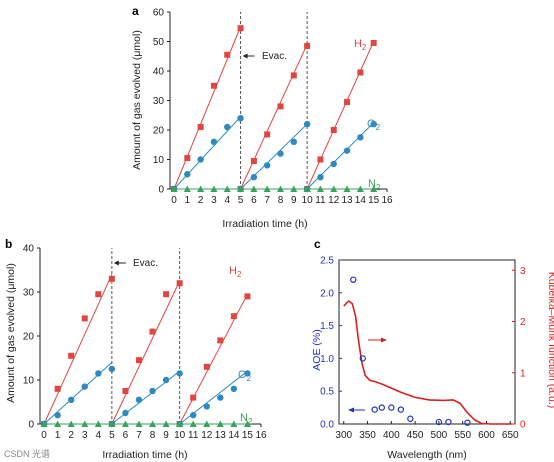 The height and width of the screenshot is (462, 554). What do you see at coordinates (374, 185) in the screenshot?
I see `pa-n2-legend-label: N2` at bounding box center [374, 185].